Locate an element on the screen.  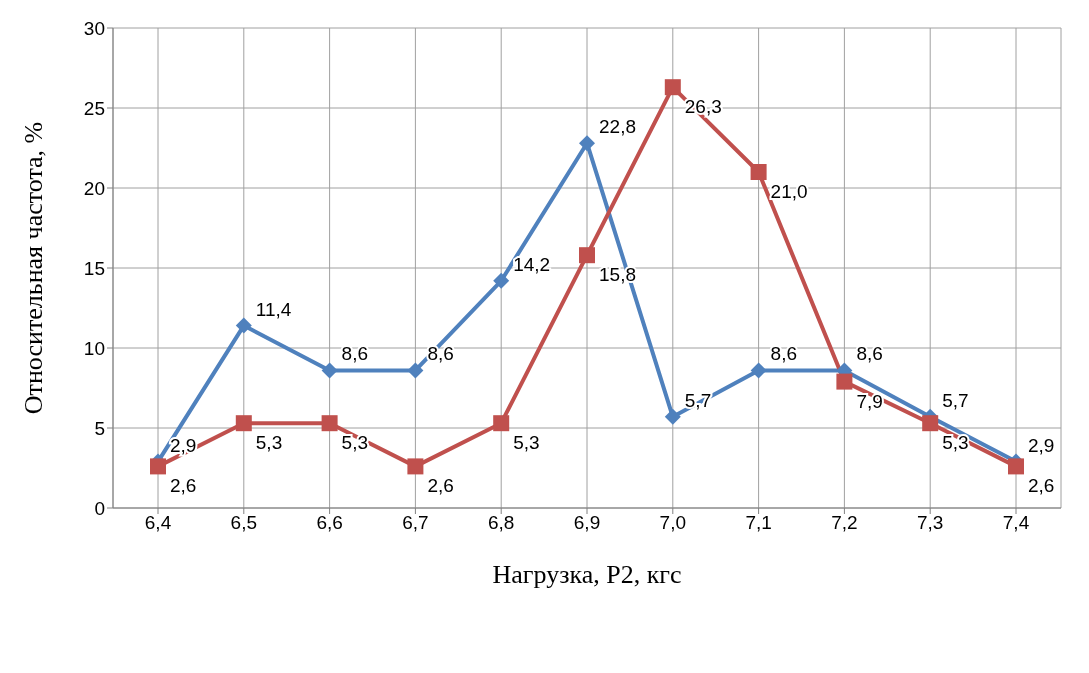
y-tick-label: 5 is located at coordinates (99, 428).